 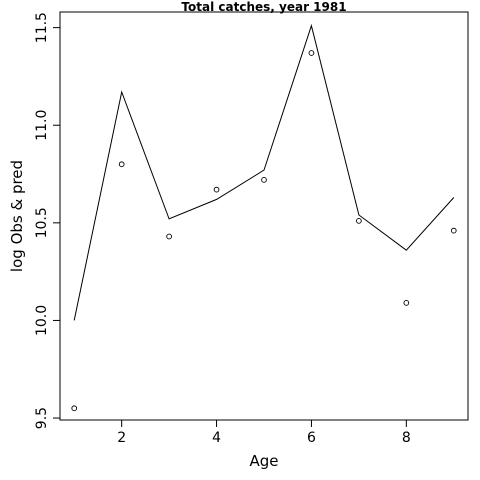 I want to click on x-tick-label: 4, so click(x=216, y=438).